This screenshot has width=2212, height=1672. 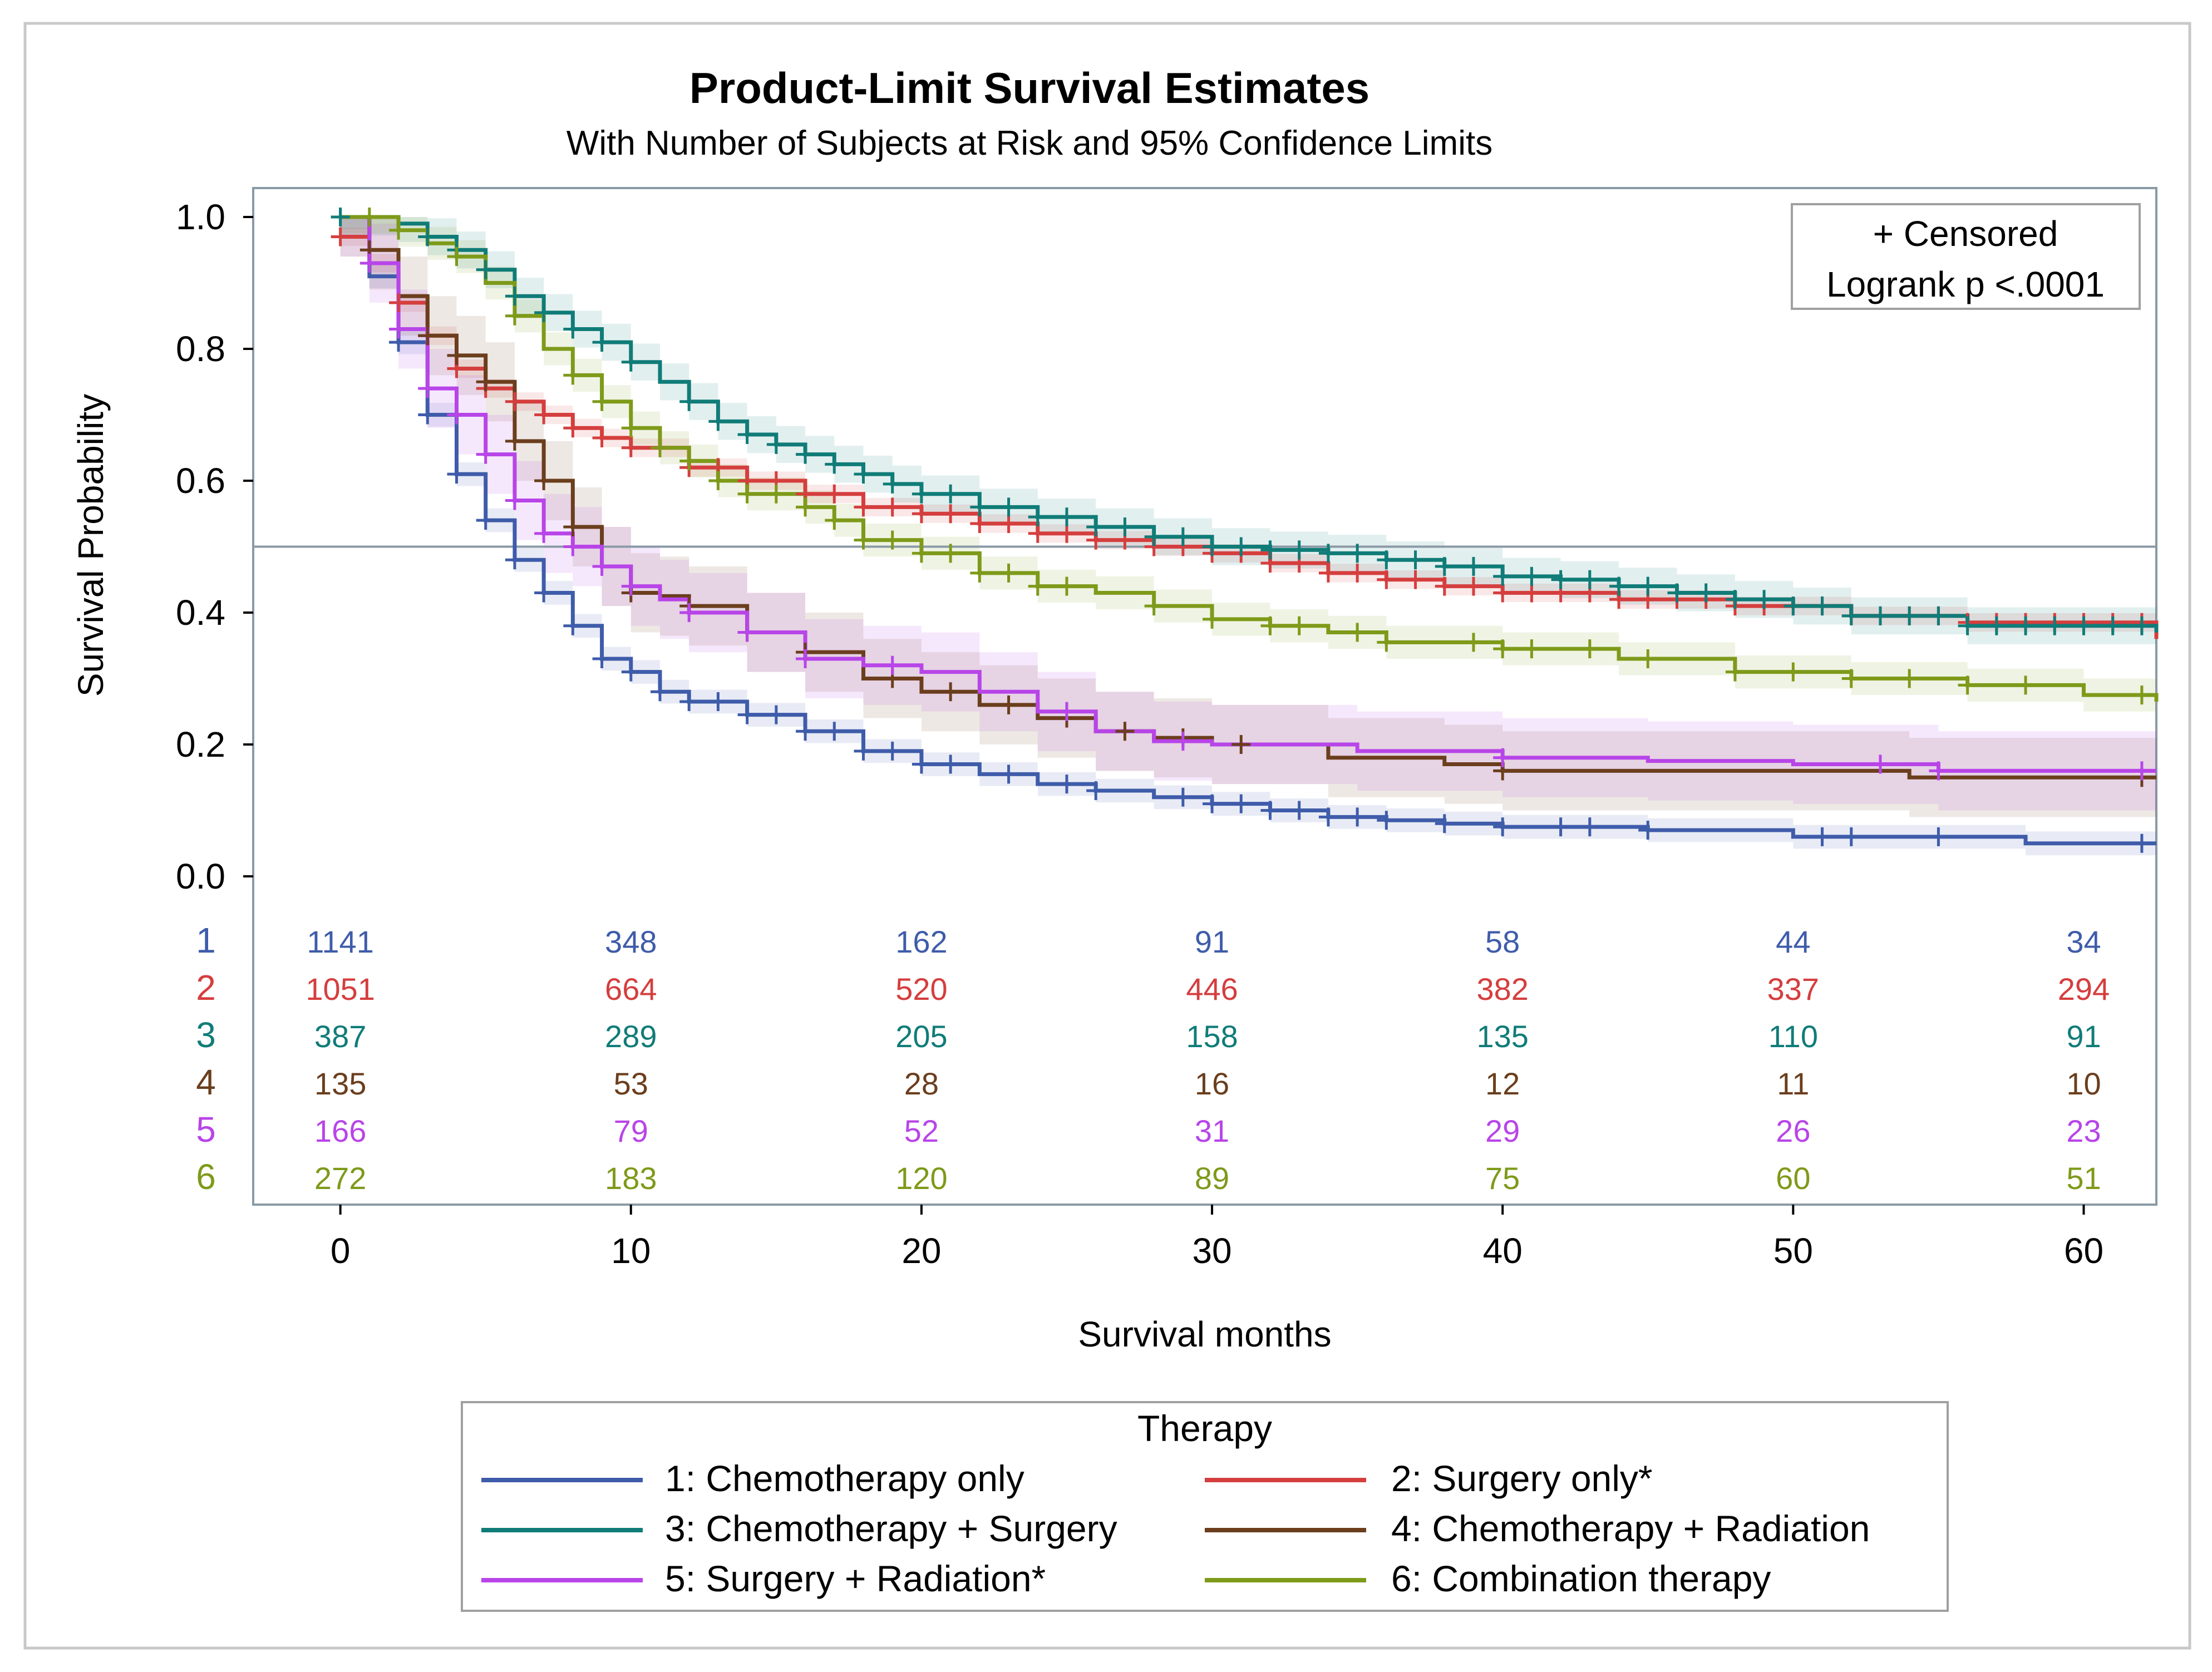 I want to click on x-tick-label-4: 40, so click(x=1503, y=1251).